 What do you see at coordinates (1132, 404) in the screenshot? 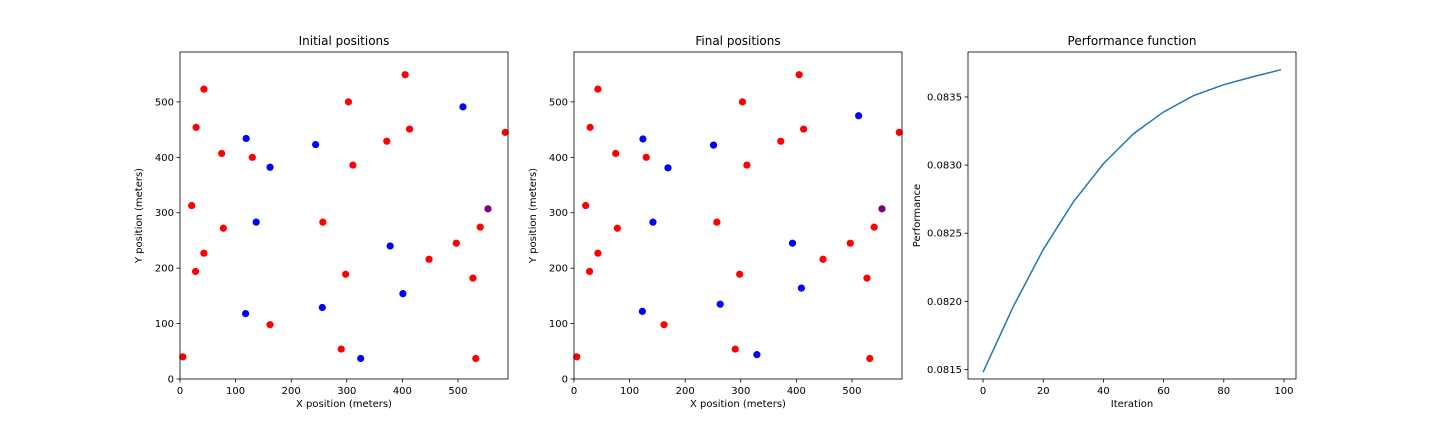
I see `x-axis-label: Iteration` at bounding box center [1132, 404].